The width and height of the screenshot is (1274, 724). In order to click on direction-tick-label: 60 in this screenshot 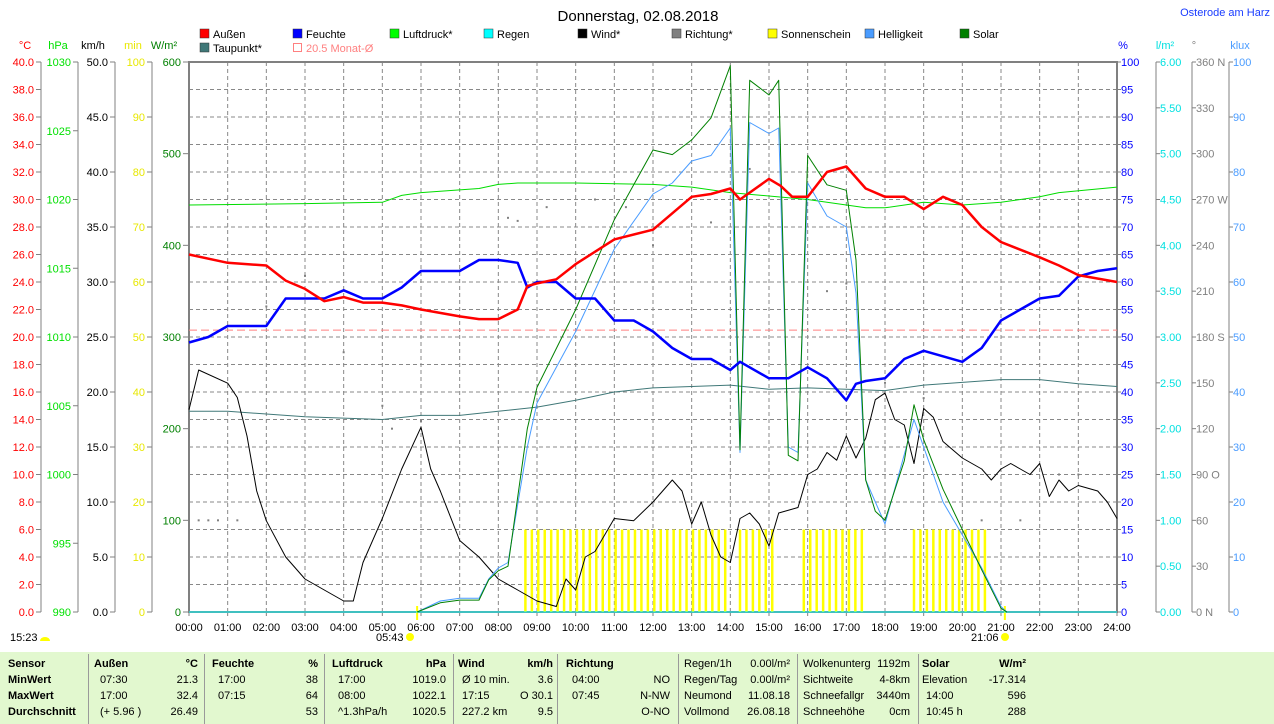, I will do `click(1202, 521)`.